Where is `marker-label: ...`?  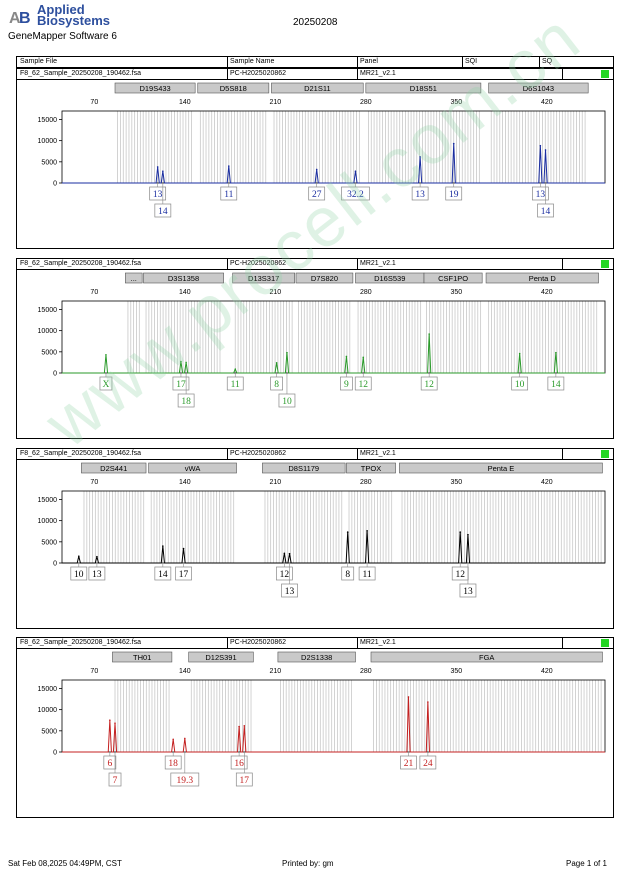 marker-label: ... is located at coordinates (134, 278).